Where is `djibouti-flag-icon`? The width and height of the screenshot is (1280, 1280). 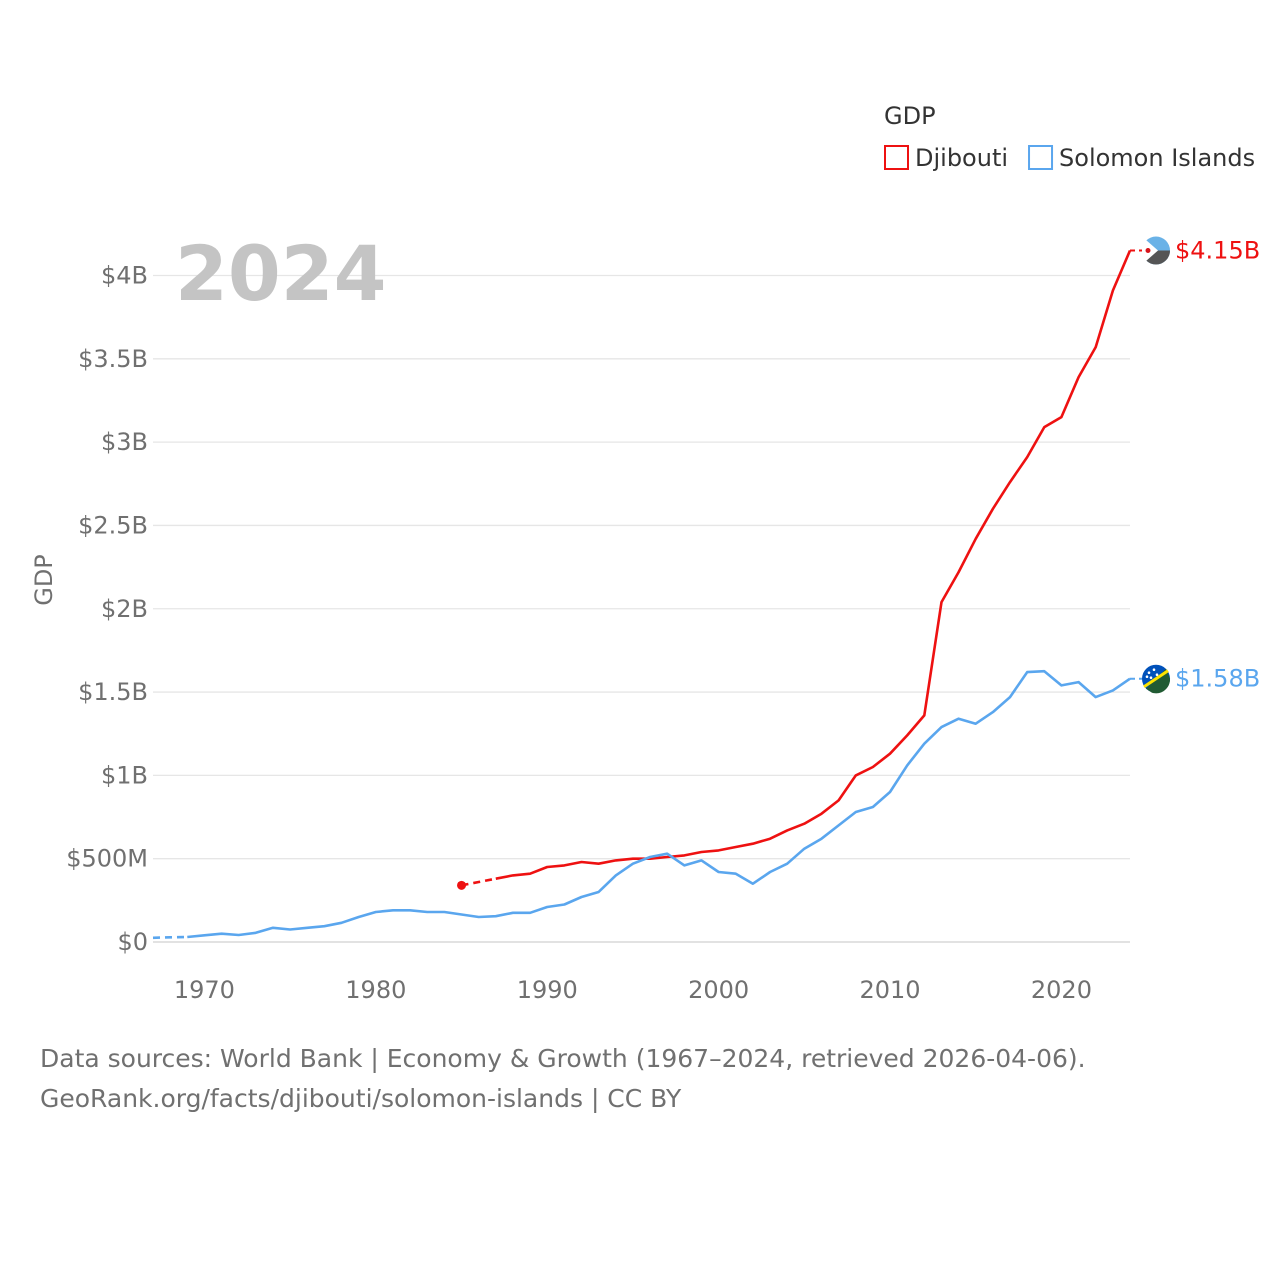 djibouti-flag-icon is located at coordinates (1156, 250).